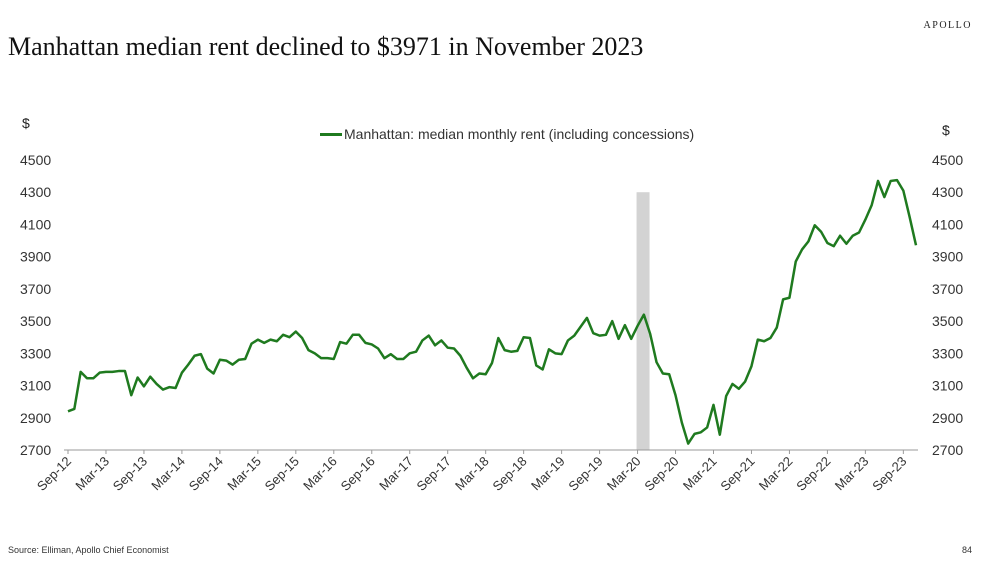  Describe the element at coordinates (966, 550) in the screenshot. I see `page-number: 84` at that location.